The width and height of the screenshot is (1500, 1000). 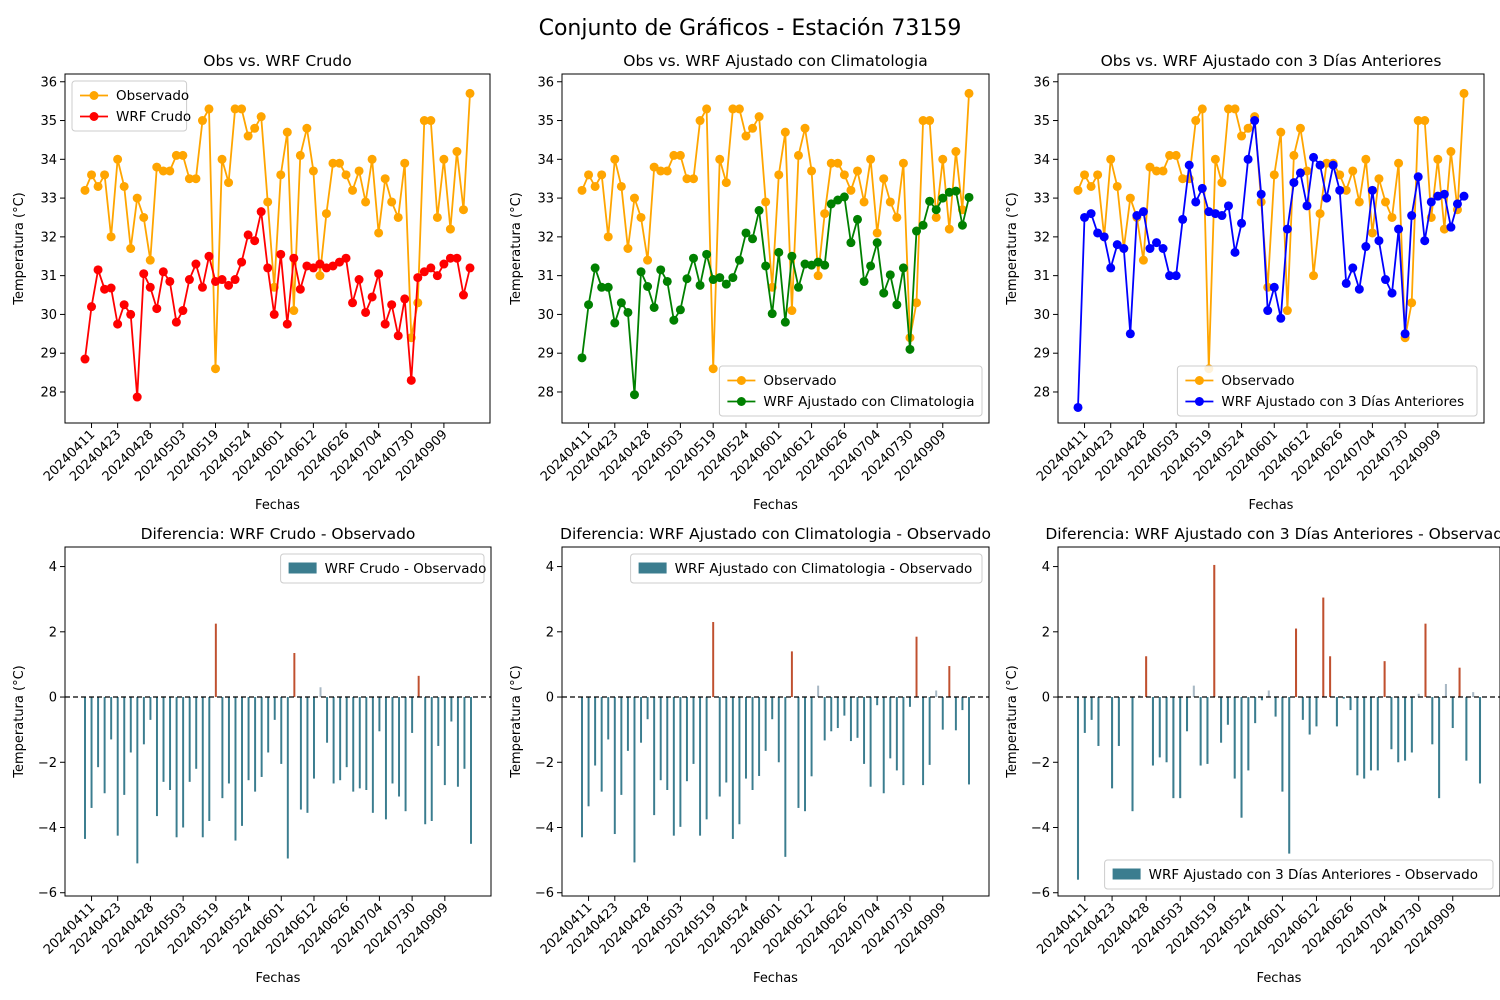 I want to click on y-tick-label: 32, so click(x=1041, y=237).